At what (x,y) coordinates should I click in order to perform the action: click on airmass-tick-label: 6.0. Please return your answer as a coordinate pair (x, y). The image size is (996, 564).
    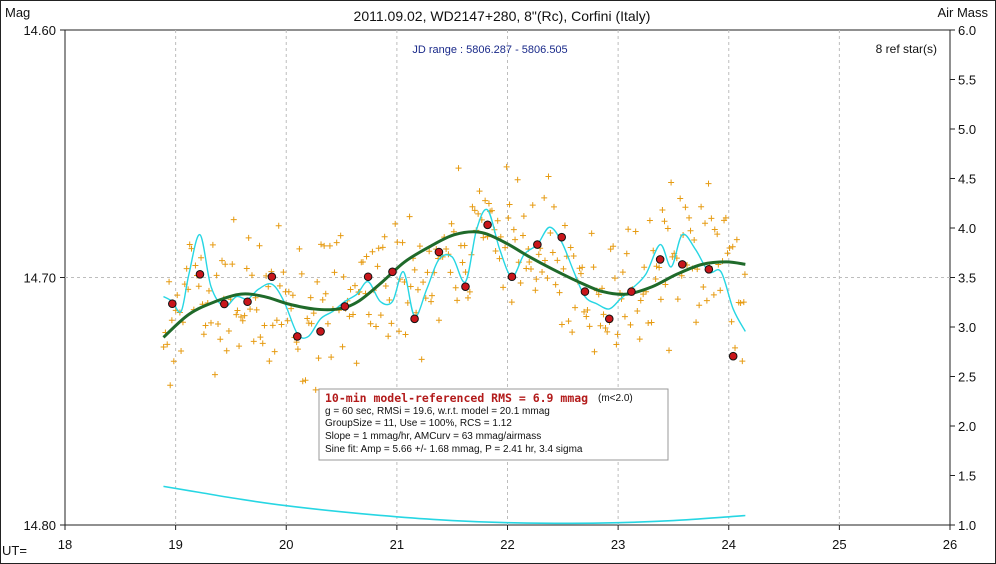
    Looking at the image, I should click on (967, 30).